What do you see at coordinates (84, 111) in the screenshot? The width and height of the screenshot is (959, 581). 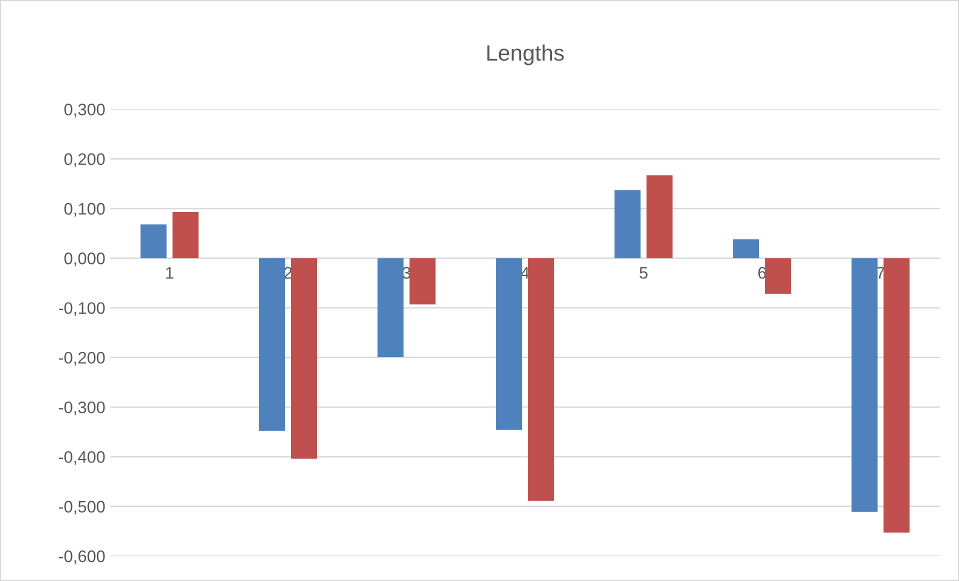 I see `y-tick-label: 0,300` at bounding box center [84, 111].